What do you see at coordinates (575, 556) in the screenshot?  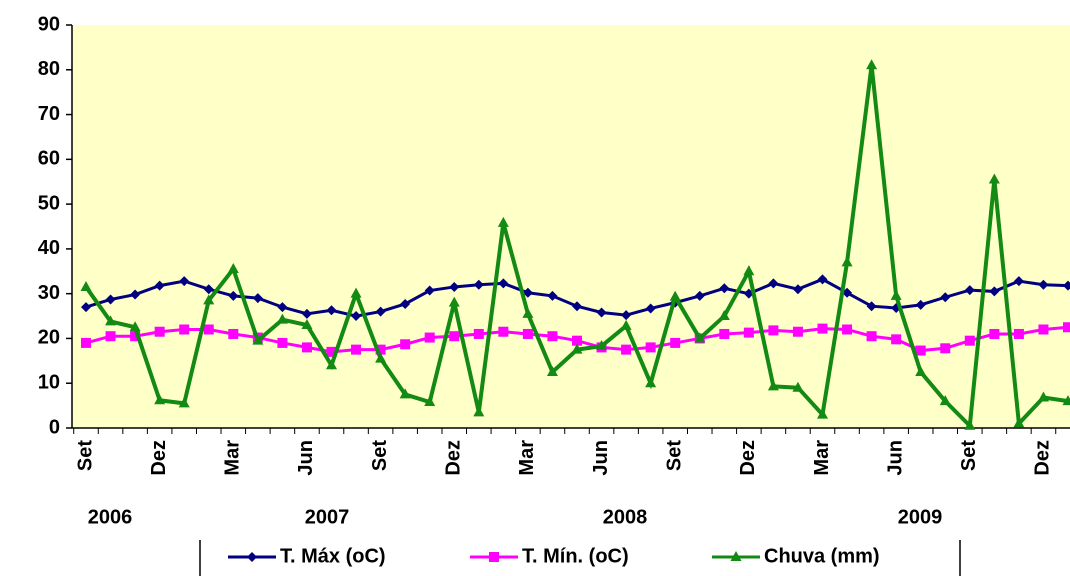 I see `legend-label: T. Mín. (oC)` at bounding box center [575, 556].